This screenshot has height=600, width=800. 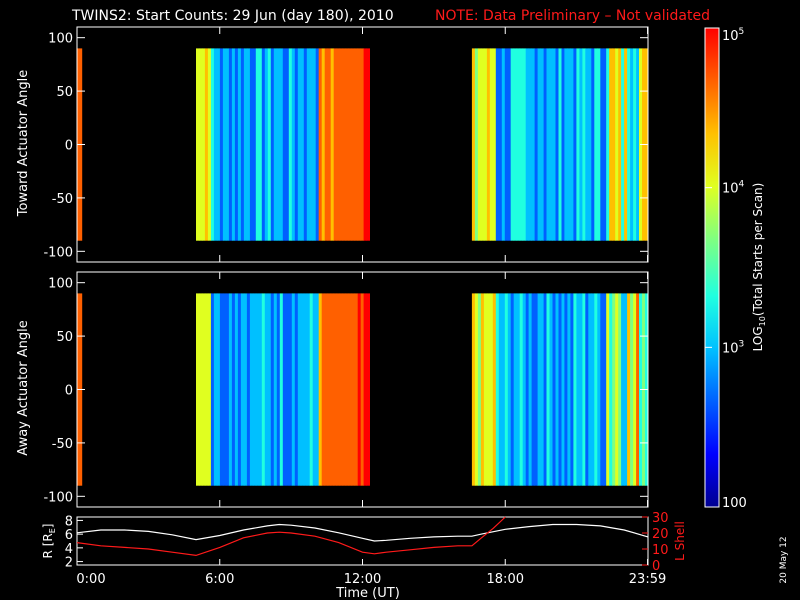 I want to click on y-tick-label: 0, so click(x=69, y=391).